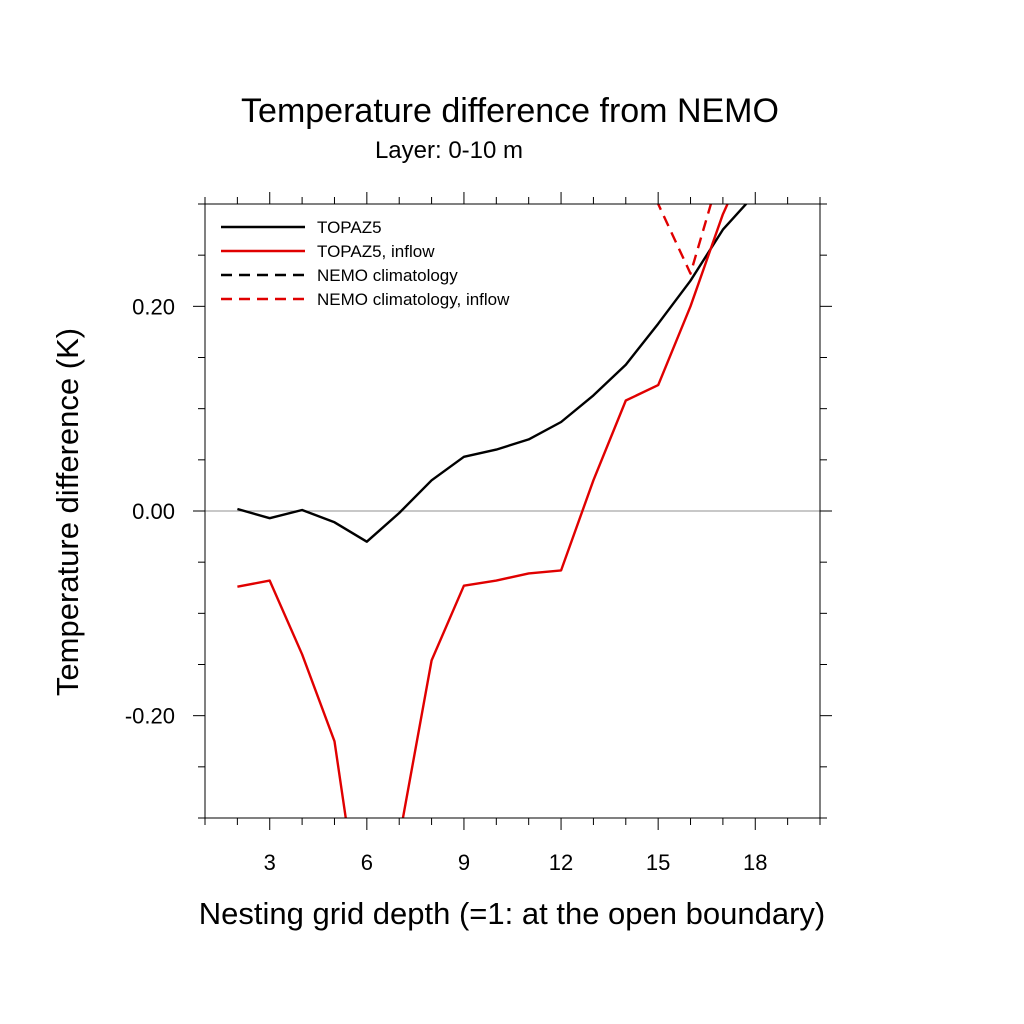 This screenshot has width=1024, height=1024. What do you see at coordinates (449, 150) in the screenshot?
I see `chart-subtitle: Layer: 0-10 m` at bounding box center [449, 150].